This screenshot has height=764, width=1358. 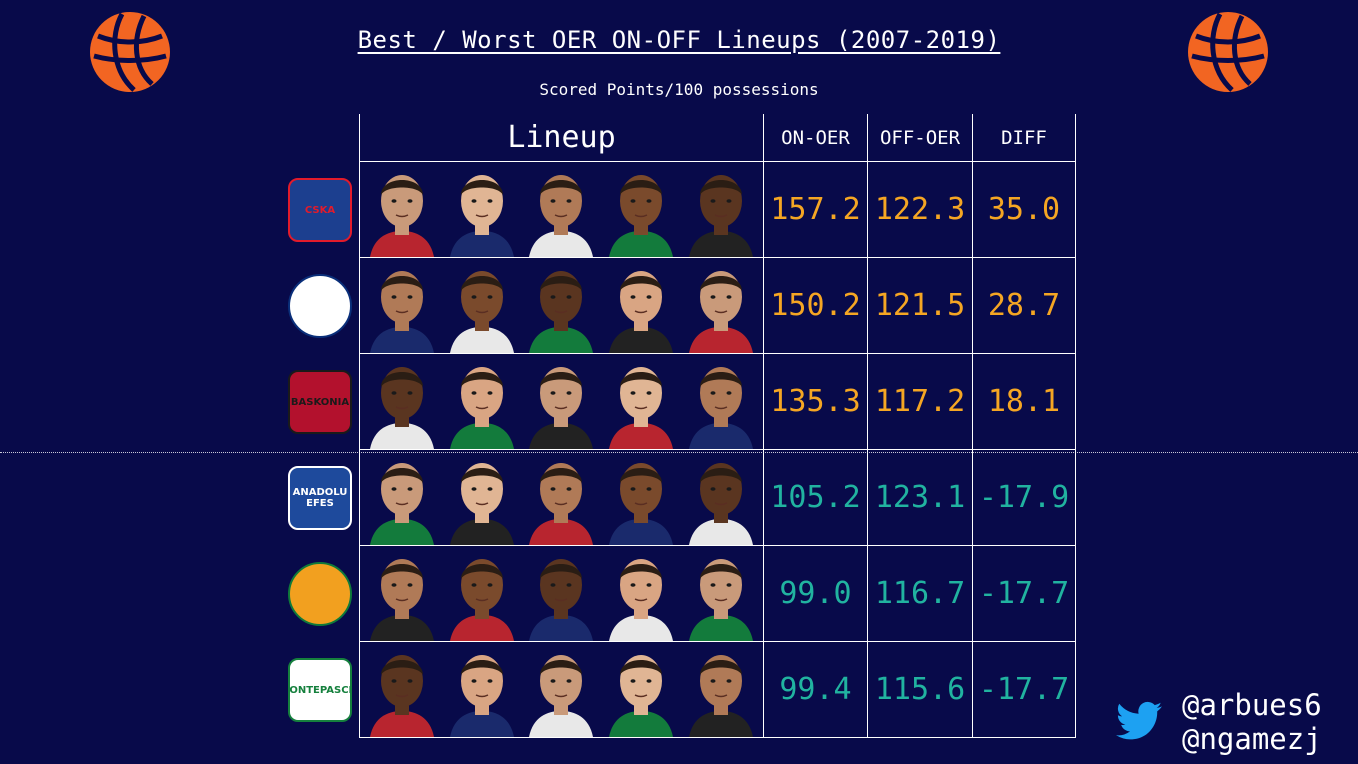 I want to click on panathinaikos-logo, so click(x=320, y=594).